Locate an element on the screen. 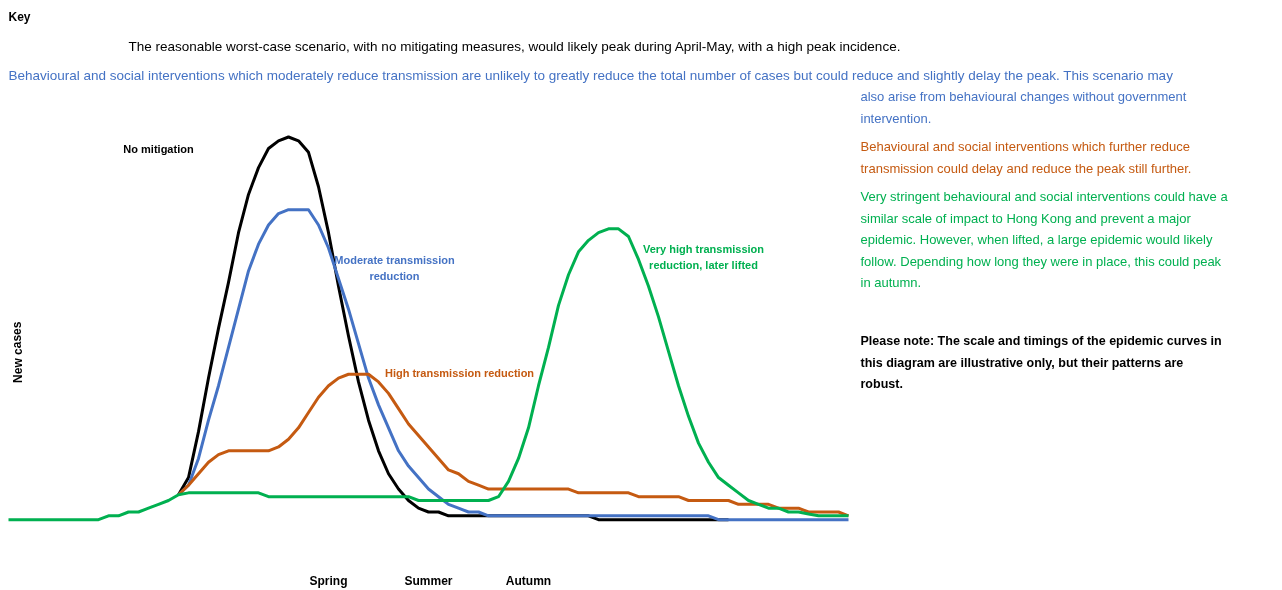 This screenshot has width=1282, height=590. text: The reasonable worst-case scenario, with no mitigating measures, would likely peak during April-May, with a high peak incidence. is located at coordinates (514, 46).